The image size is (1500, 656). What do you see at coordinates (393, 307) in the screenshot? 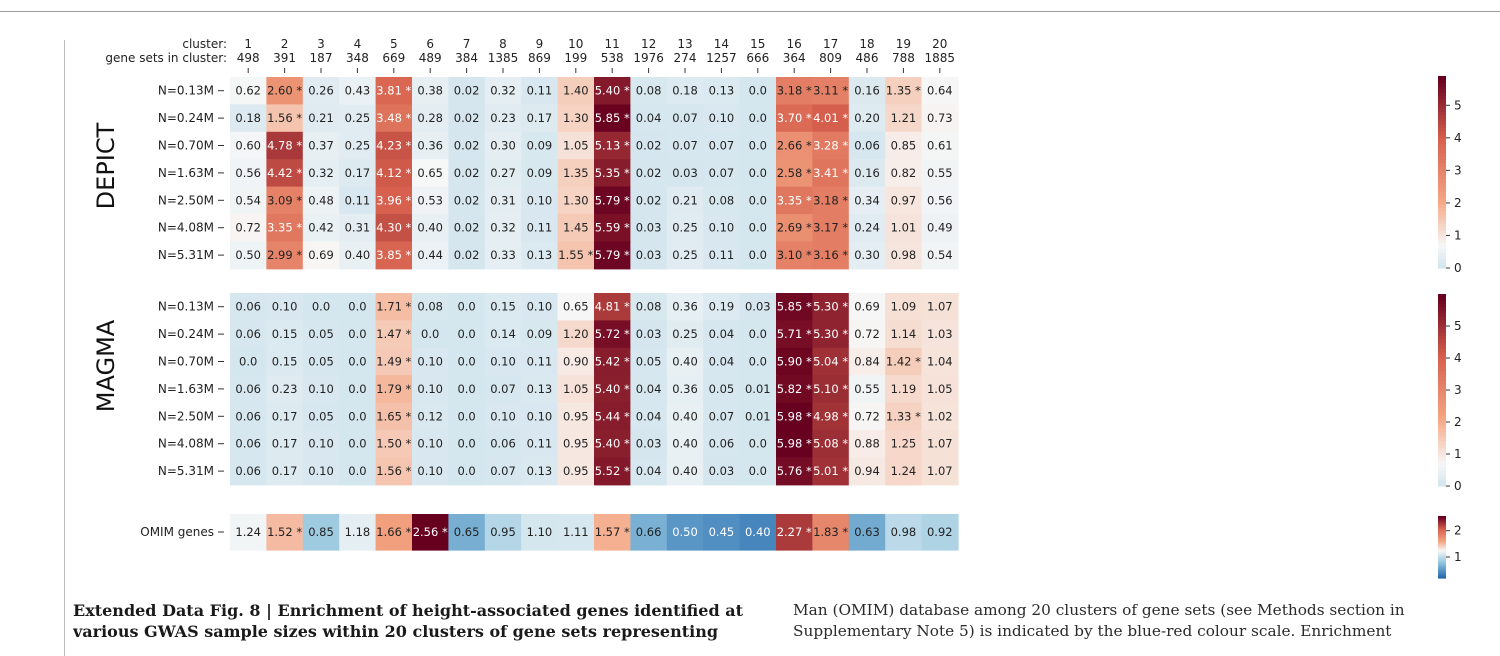
I see `cell-value-label: 1.71 *` at bounding box center [393, 307].